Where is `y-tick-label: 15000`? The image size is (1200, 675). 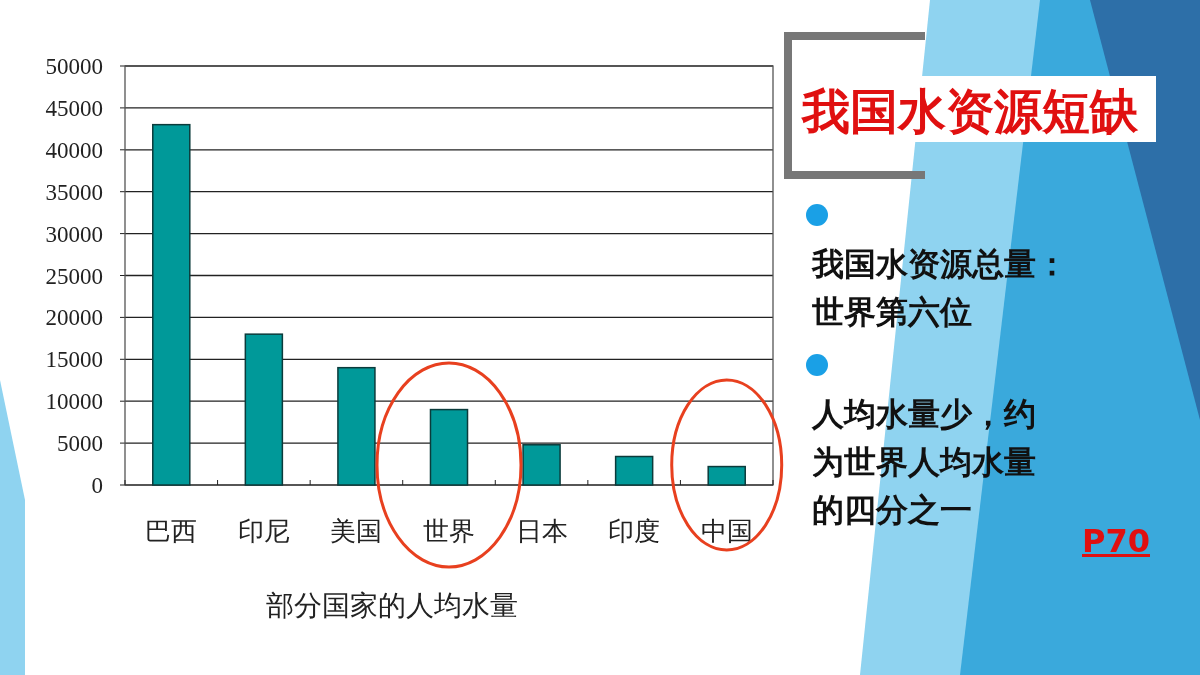
y-tick-label: 15000 is located at coordinates (74, 360).